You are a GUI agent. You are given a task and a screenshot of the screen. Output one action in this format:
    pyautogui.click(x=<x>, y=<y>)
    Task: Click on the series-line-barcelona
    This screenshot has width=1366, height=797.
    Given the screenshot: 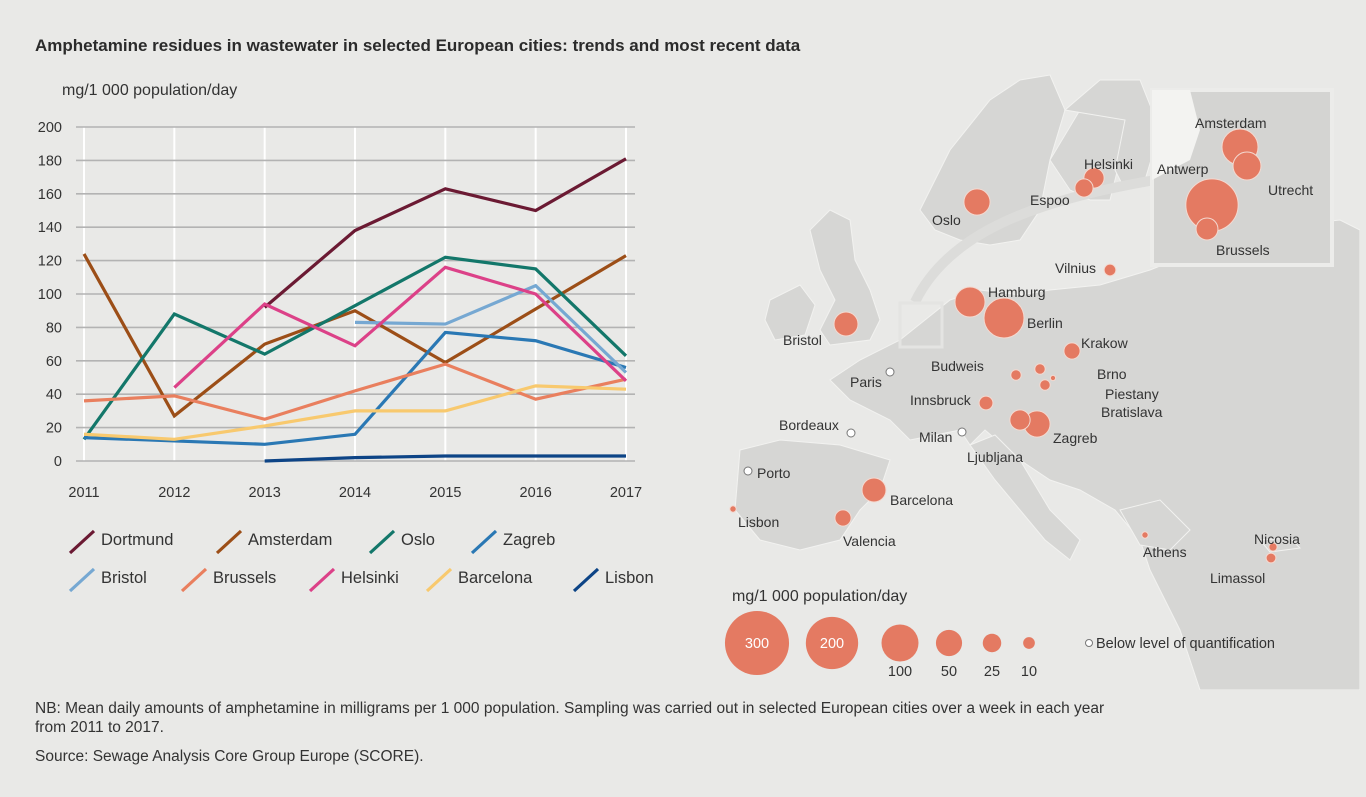 What is the action you would take?
    pyautogui.click(x=355, y=412)
    